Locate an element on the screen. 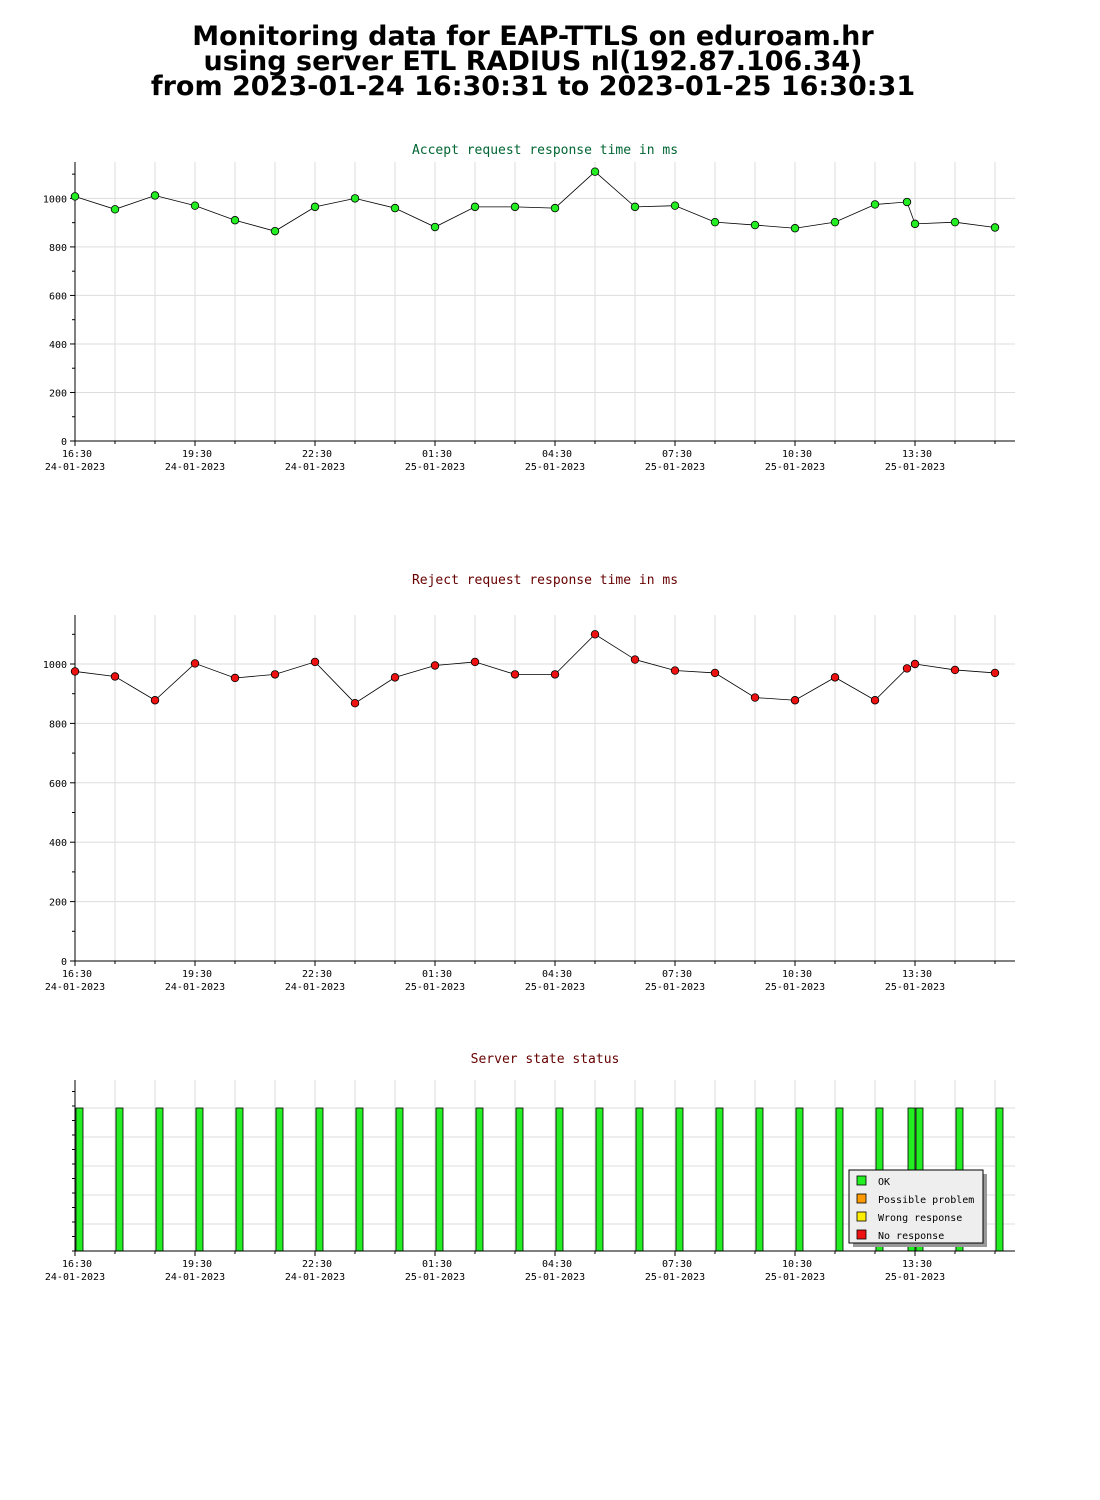 Image resolution: width=1100 pixels, height=1500 pixels. y-tick-label: 200 is located at coordinates (58, 903).